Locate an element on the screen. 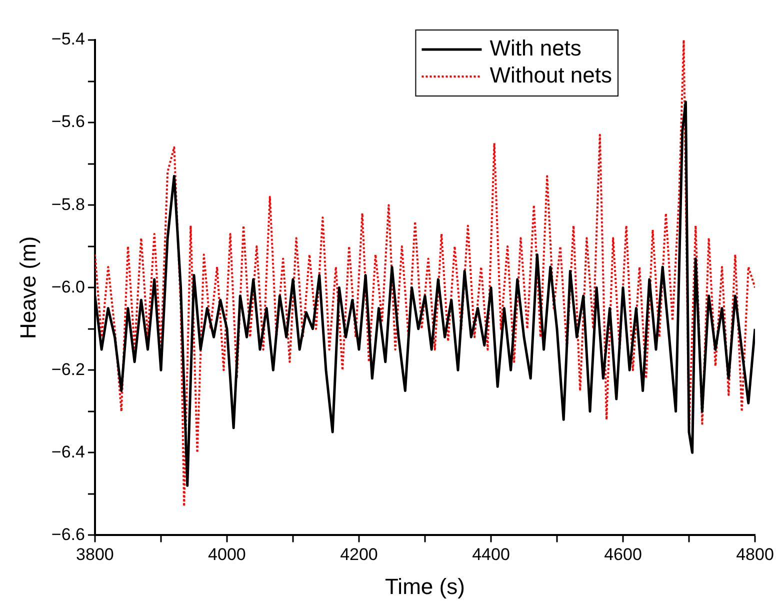 The image size is (777, 611). x-tick-label: 4400 is located at coordinates (491, 554).